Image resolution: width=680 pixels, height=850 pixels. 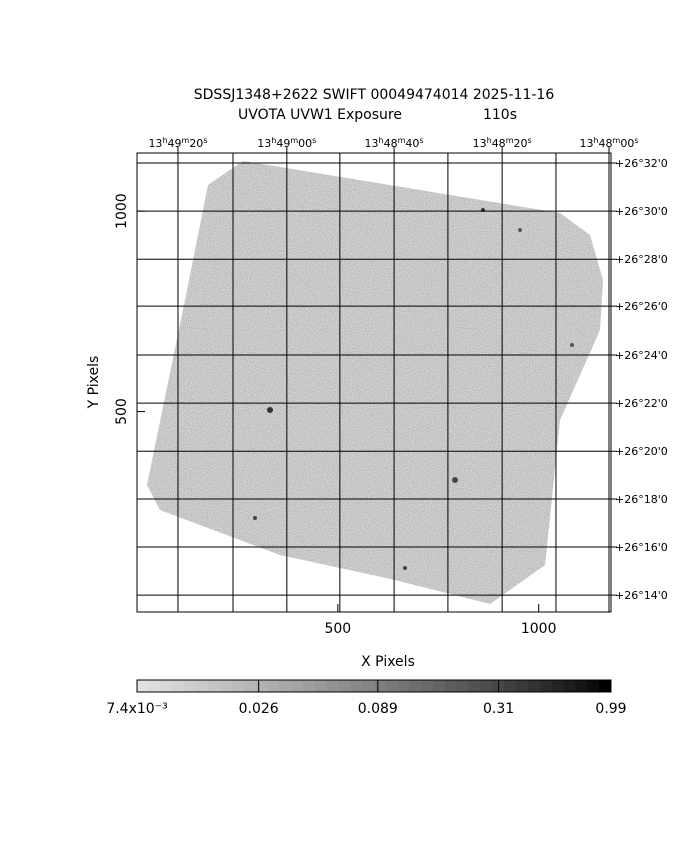 I want to click on dec-tick-label: +26°18'0, so click(x=641, y=499).